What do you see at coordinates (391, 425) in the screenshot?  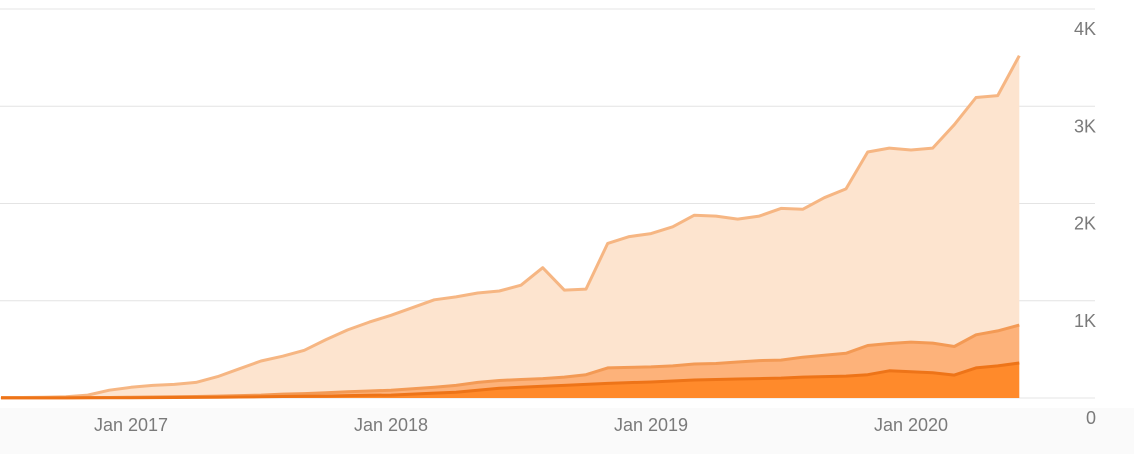 I see `x-tick-label: Jan 2018` at bounding box center [391, 425].